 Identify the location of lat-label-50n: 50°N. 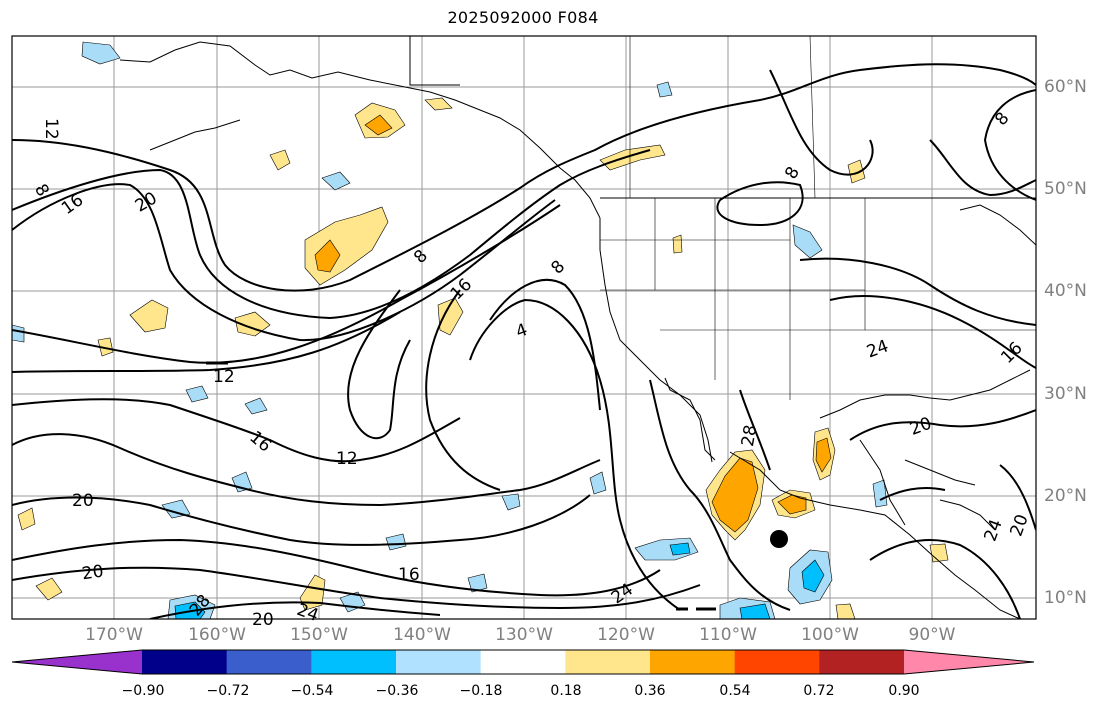
(1065, 189).